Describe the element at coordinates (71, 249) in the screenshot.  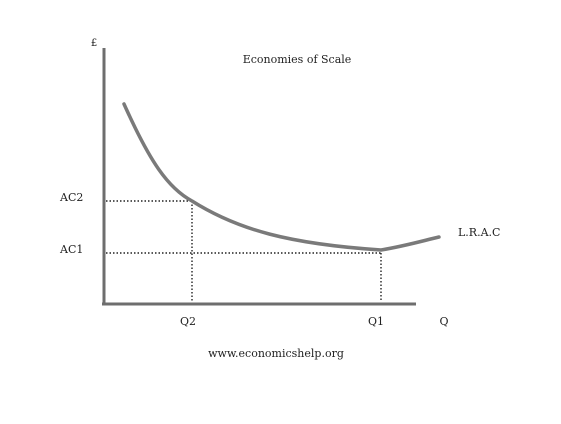
I see `ac1-label: AC1` at that location.